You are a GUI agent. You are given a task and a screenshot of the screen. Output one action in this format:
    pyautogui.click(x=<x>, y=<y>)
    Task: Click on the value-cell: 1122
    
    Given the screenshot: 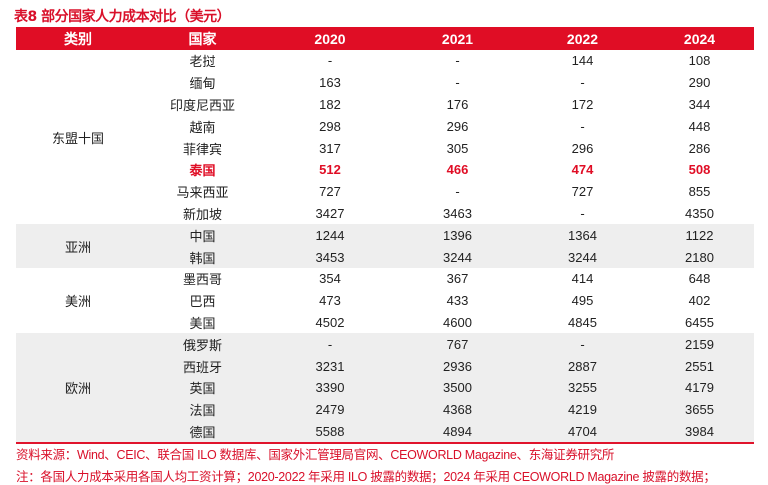 What is the action you would take?
    pyautogui.click(x=699, y=235)
    